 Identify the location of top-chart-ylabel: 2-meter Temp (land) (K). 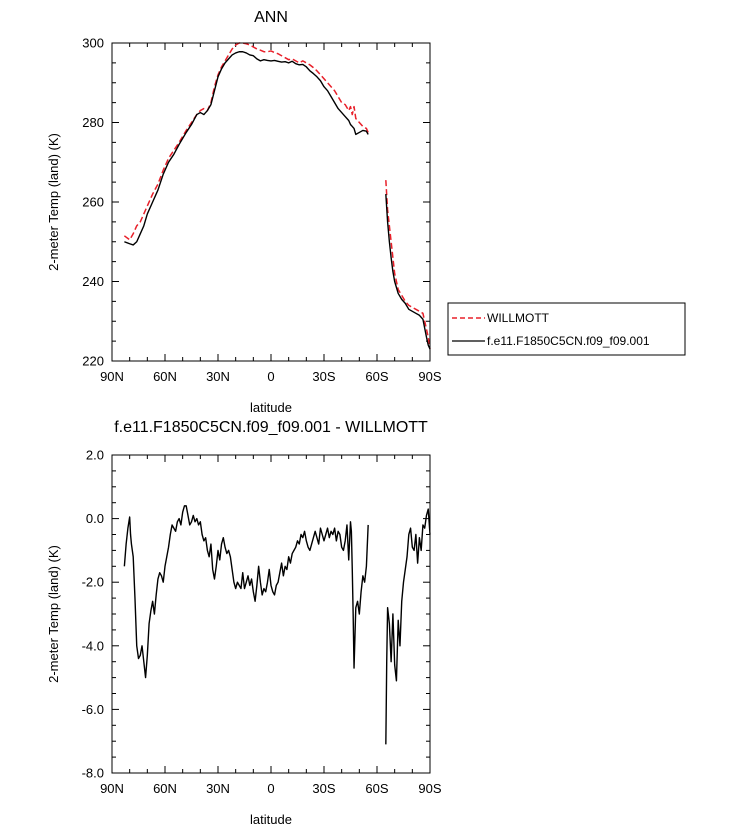
(53, 202).